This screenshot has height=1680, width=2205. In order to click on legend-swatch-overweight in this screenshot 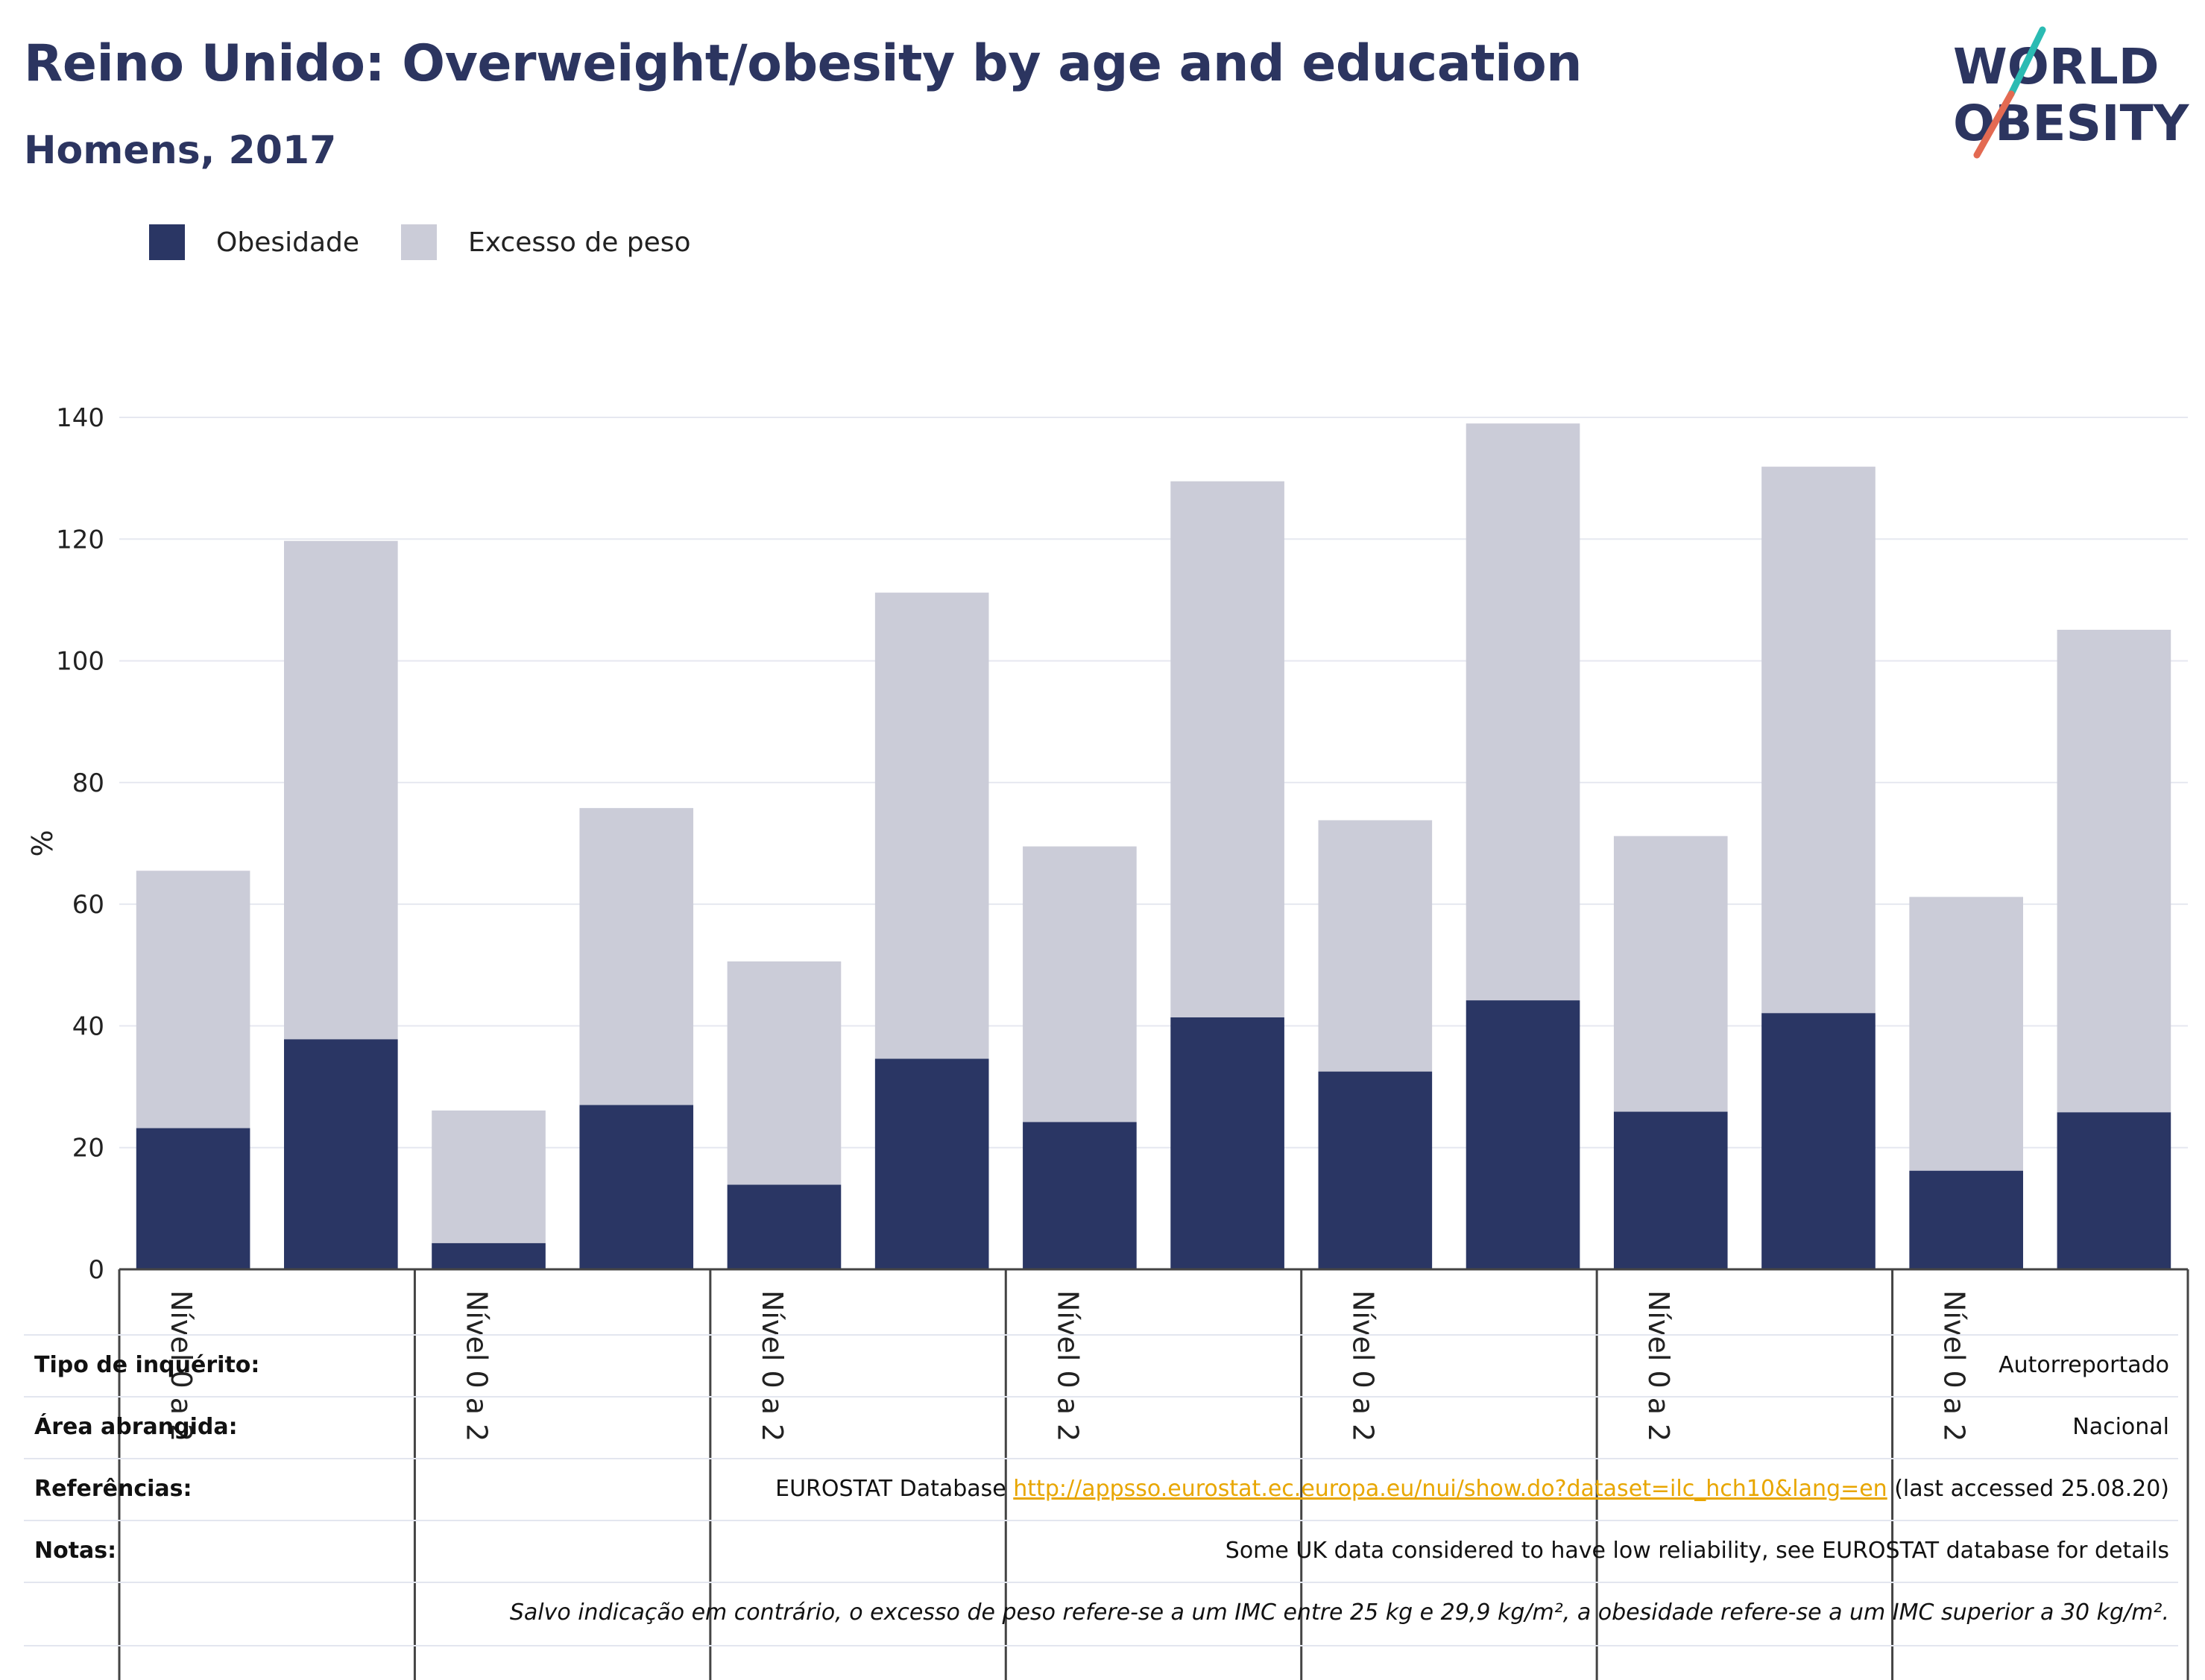, I will do `click(419, 242)`.